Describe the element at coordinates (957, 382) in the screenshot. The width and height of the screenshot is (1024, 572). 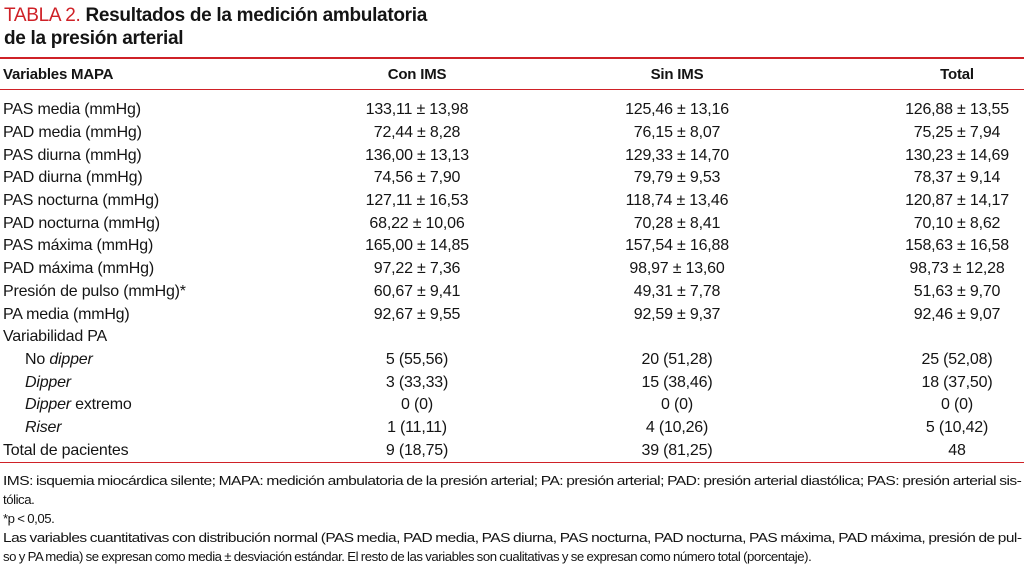
I see `cell-total: 18 (37,50)` at that location.